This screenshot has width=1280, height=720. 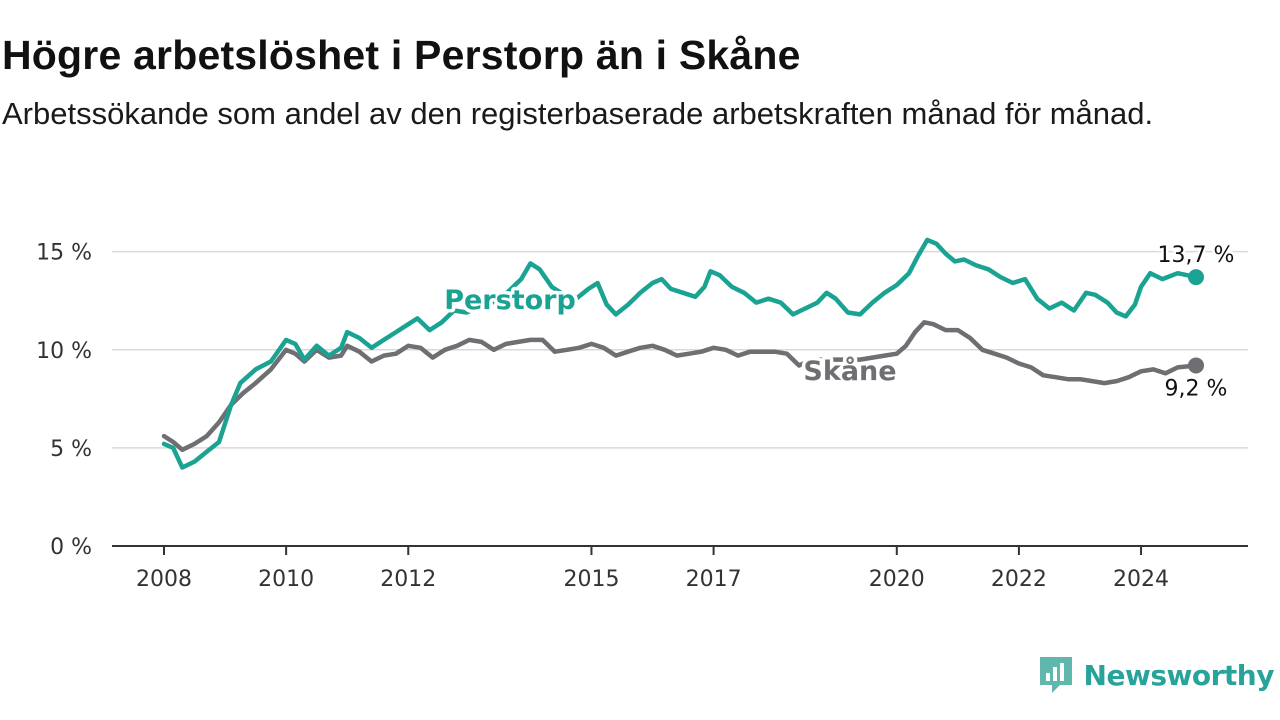 I want to click on y-axis-ticks: 0 % 5 % 10 % 15 %, so click(x=64, y=400).